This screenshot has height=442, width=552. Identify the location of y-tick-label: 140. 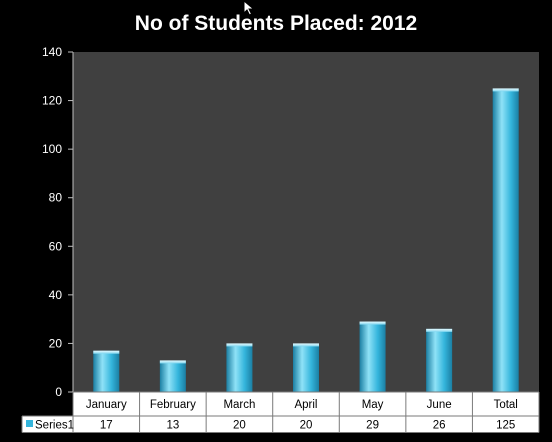
(52, 52).